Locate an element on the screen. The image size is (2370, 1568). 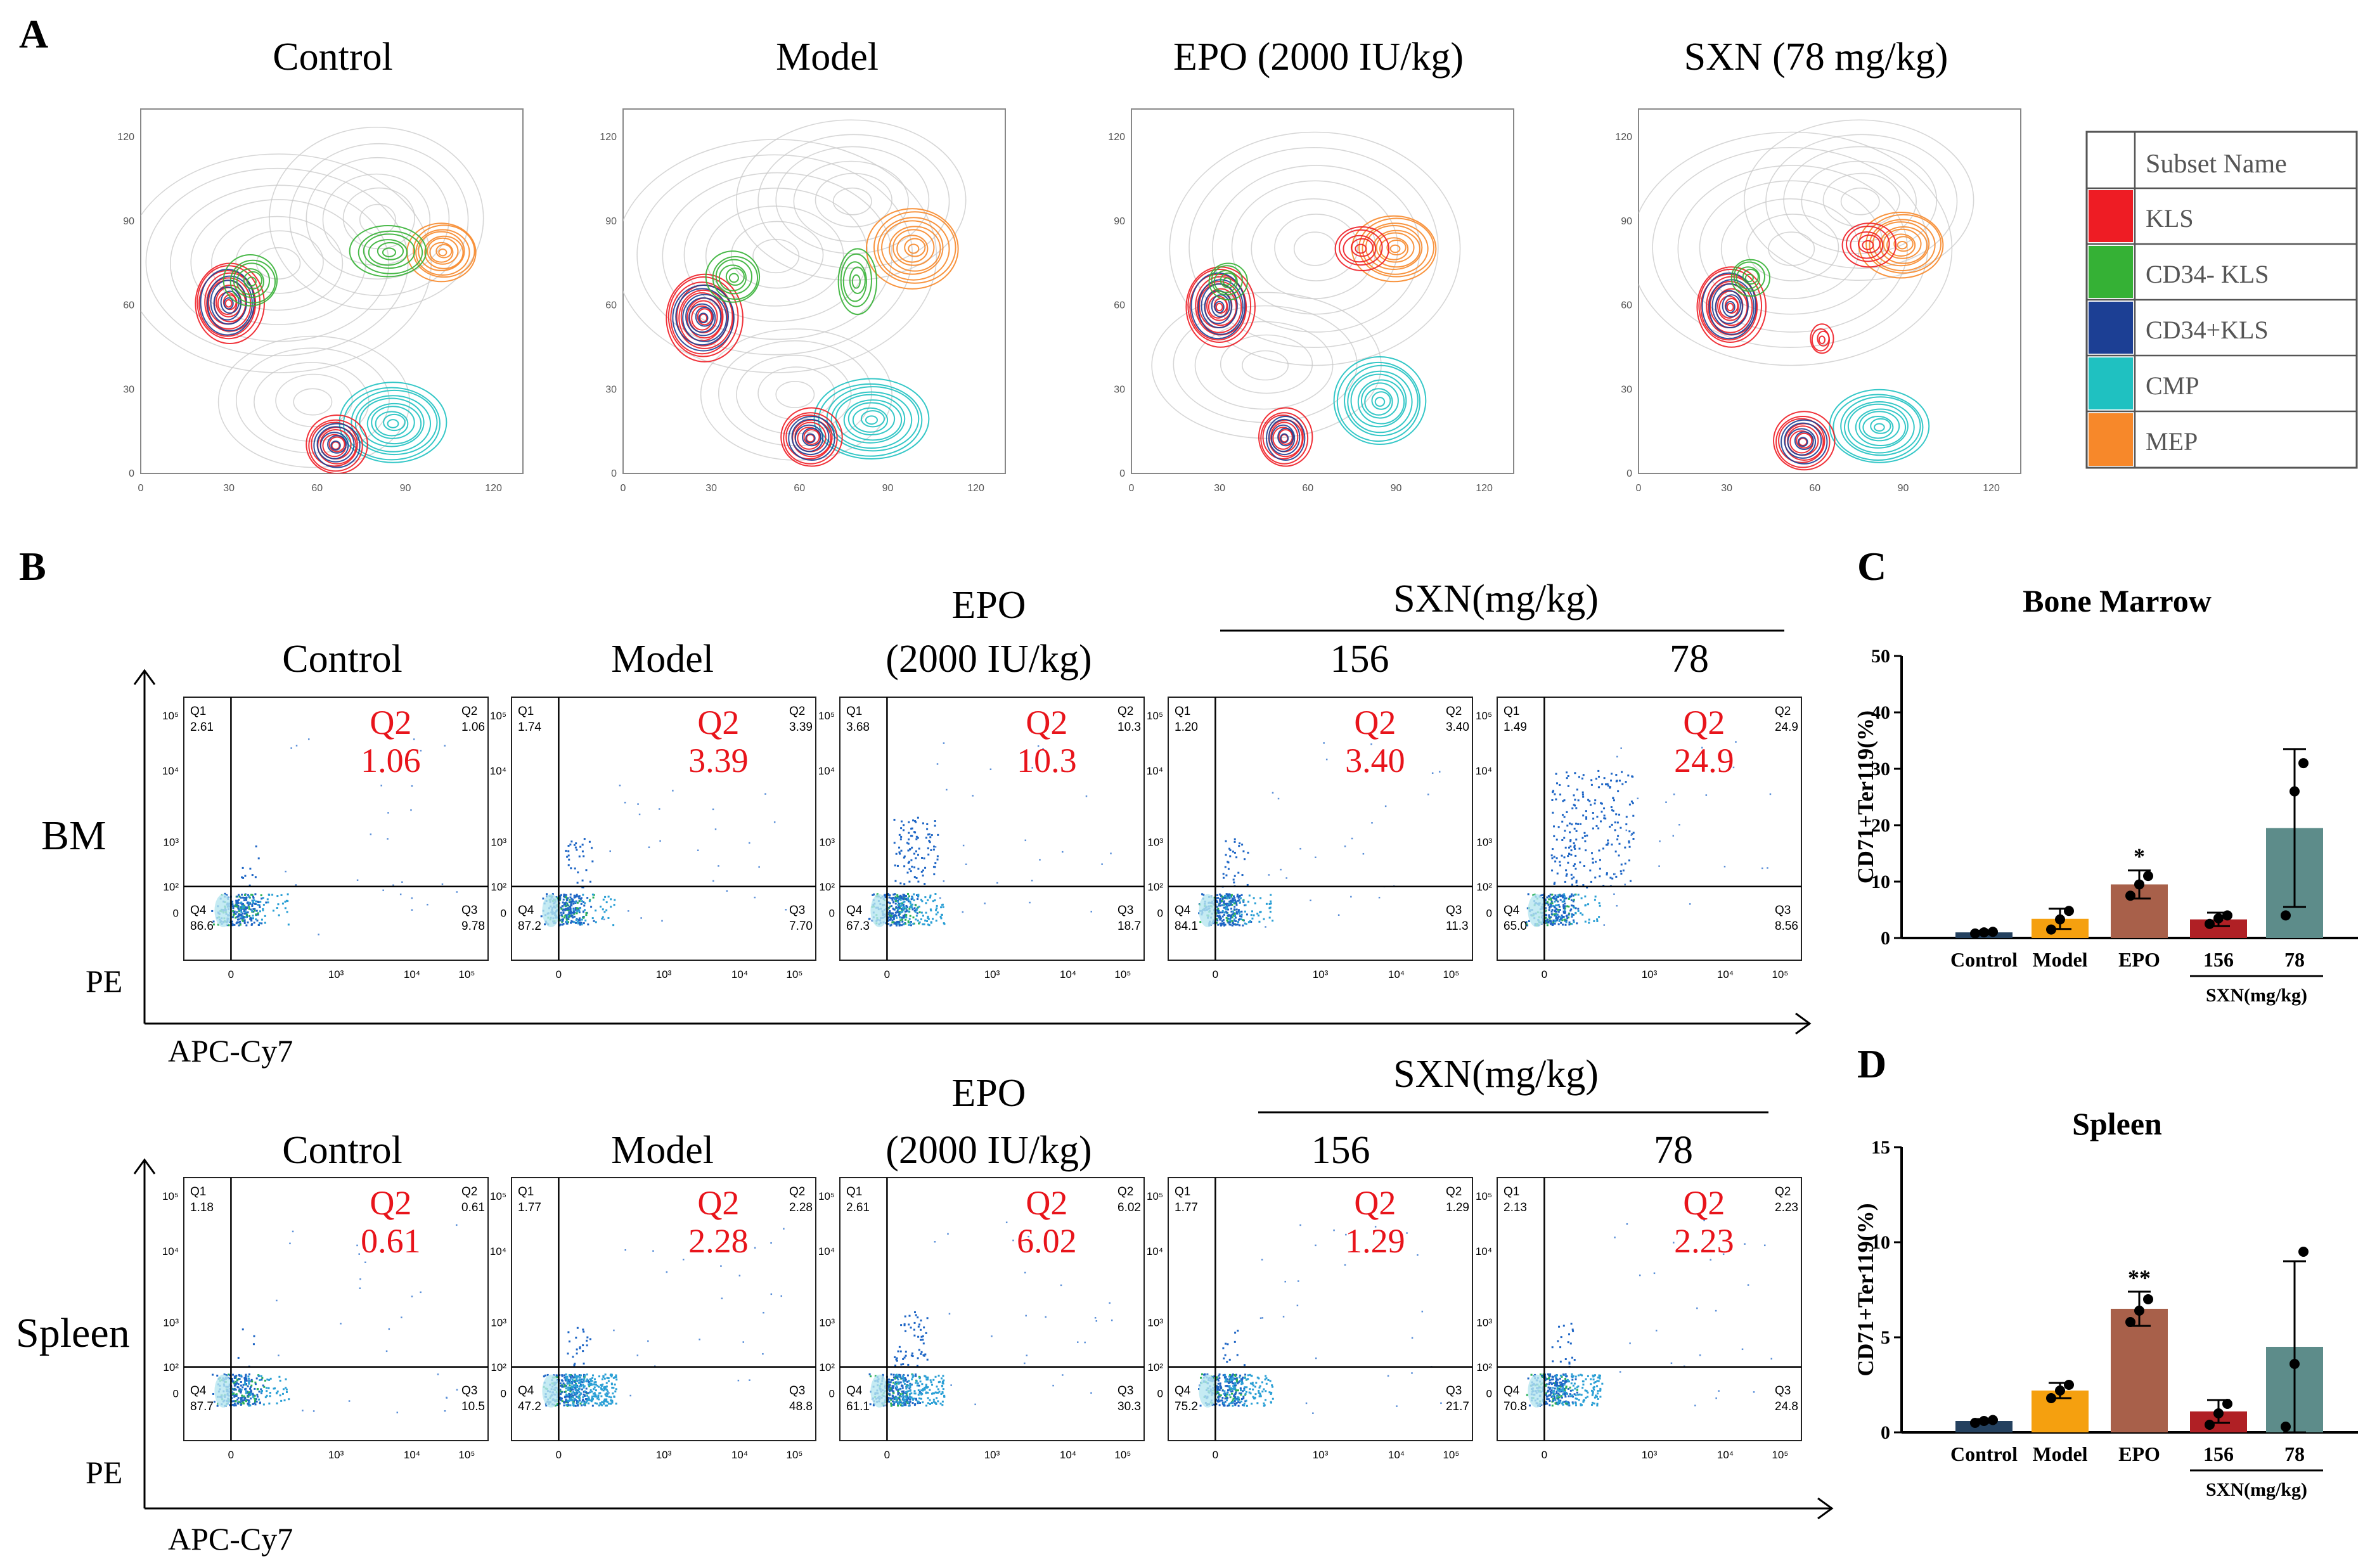
flow-y-tick: 10⁴ is located at coordinates (170, 1251).